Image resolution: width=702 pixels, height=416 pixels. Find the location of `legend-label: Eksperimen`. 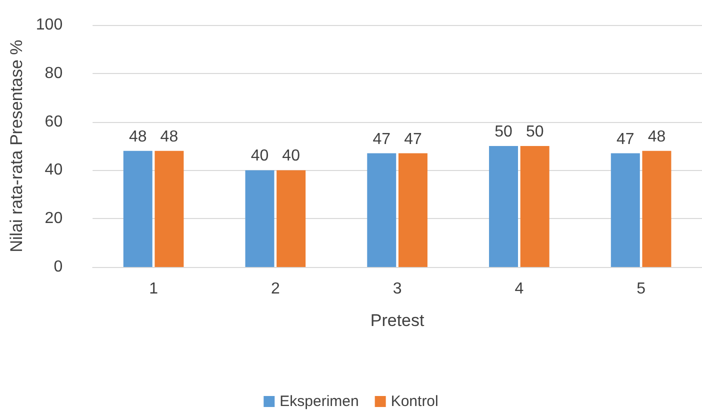

legend-label: Eksperimen is located at coordinates (319, 401).